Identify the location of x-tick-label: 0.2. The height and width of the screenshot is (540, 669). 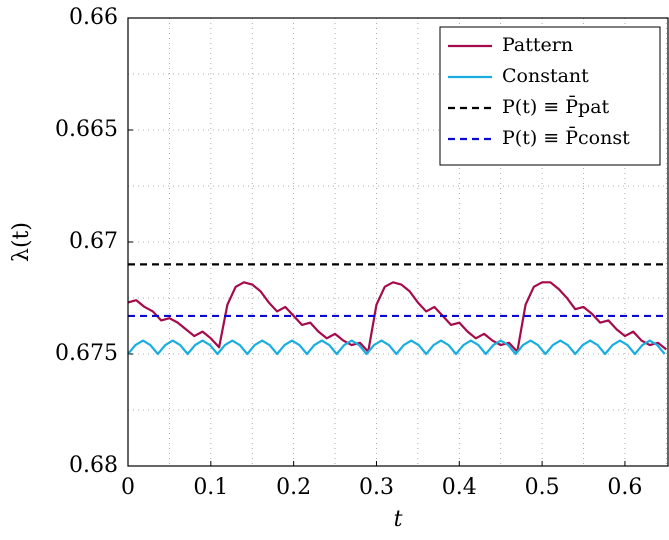
(293, 487).